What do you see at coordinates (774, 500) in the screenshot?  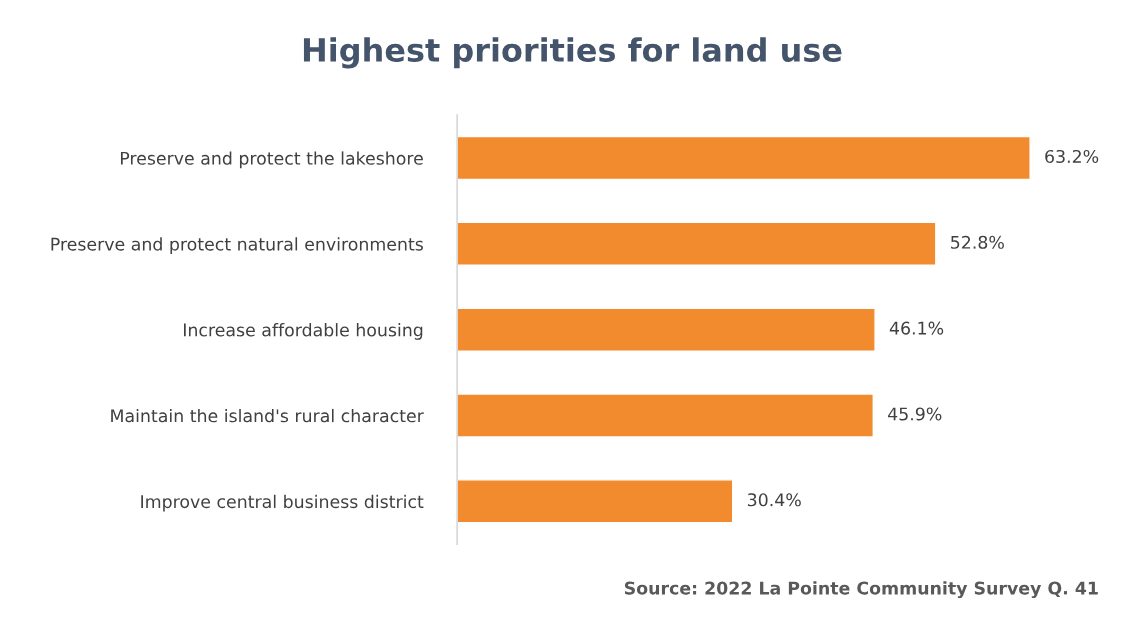 I see `data-label: 30.4%` at bounding box center [774, 500].